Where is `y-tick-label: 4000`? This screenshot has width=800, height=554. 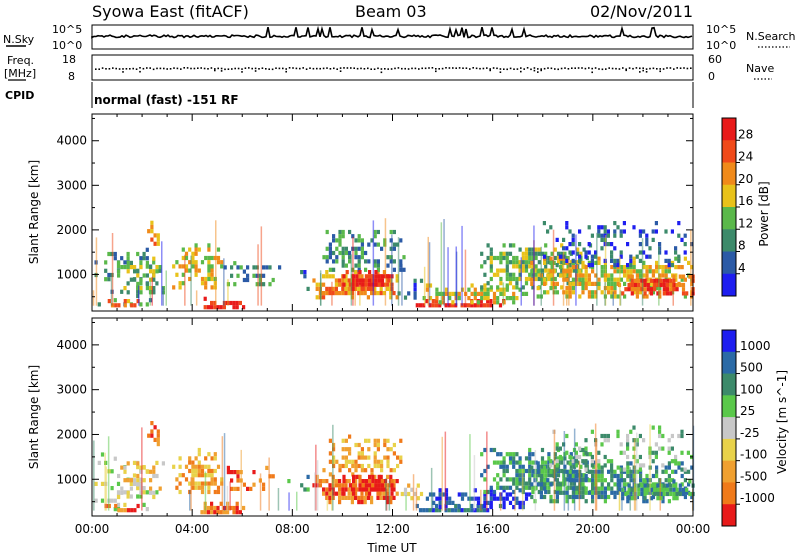
y-tick-label: 4000 is located at coordinates (71, 345).